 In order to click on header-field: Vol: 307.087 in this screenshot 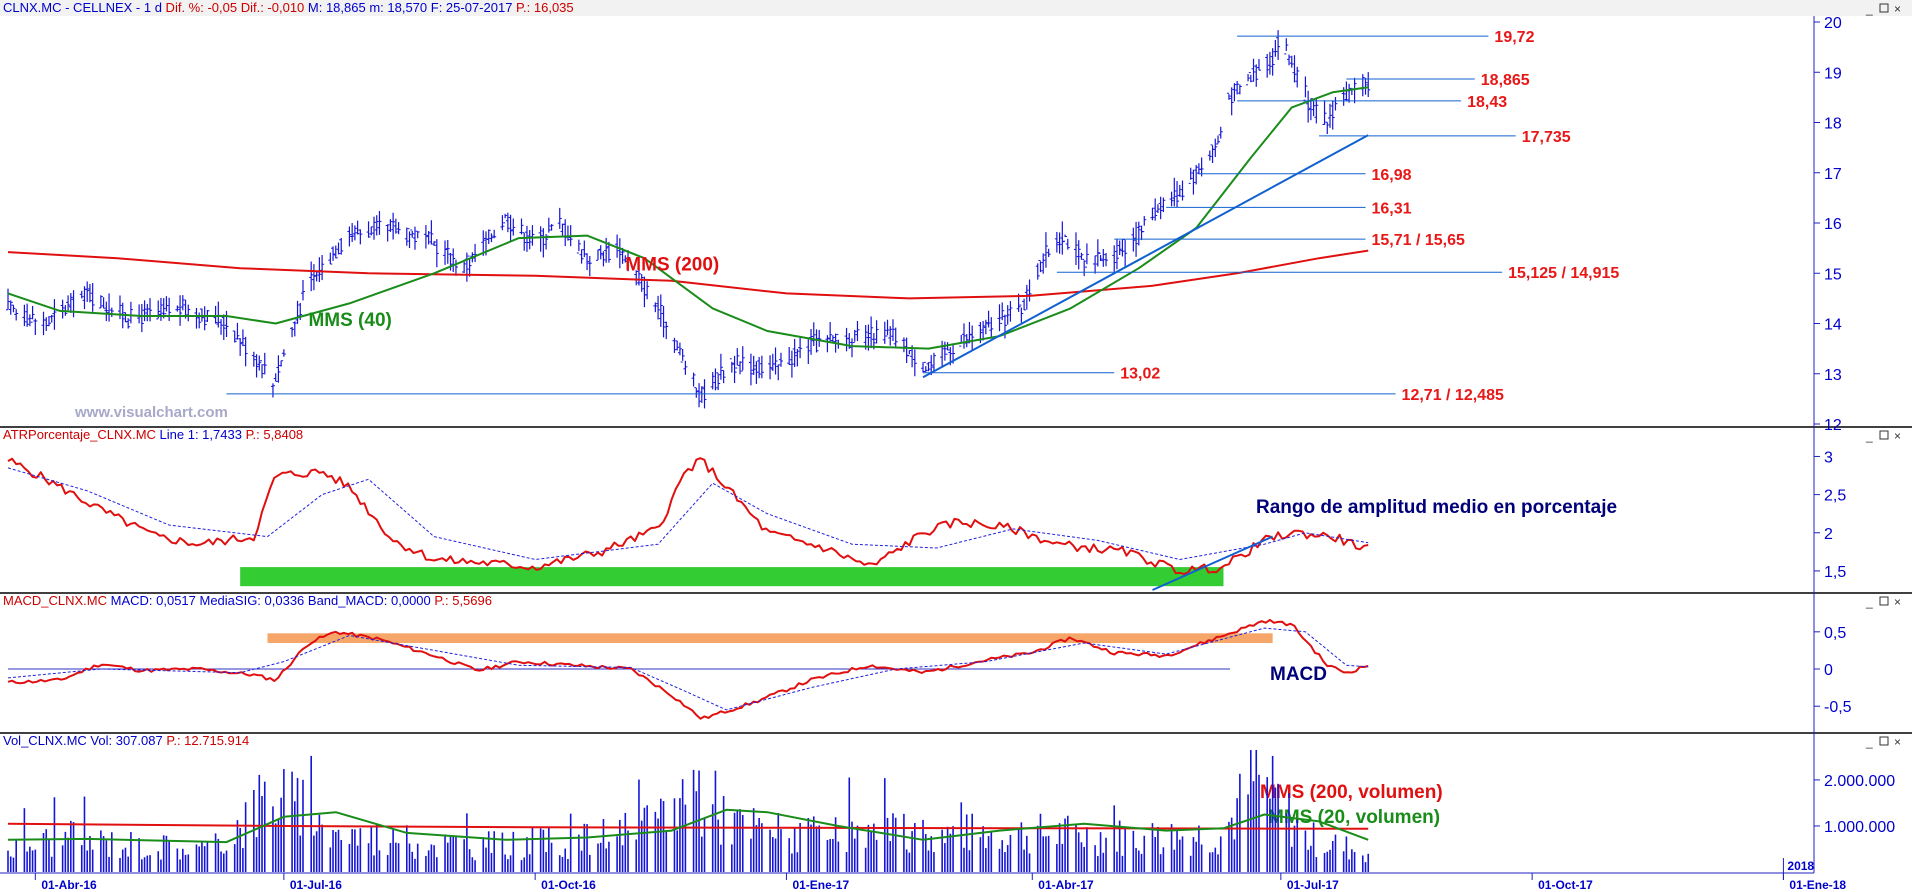, I will do `click(125, 740)`.